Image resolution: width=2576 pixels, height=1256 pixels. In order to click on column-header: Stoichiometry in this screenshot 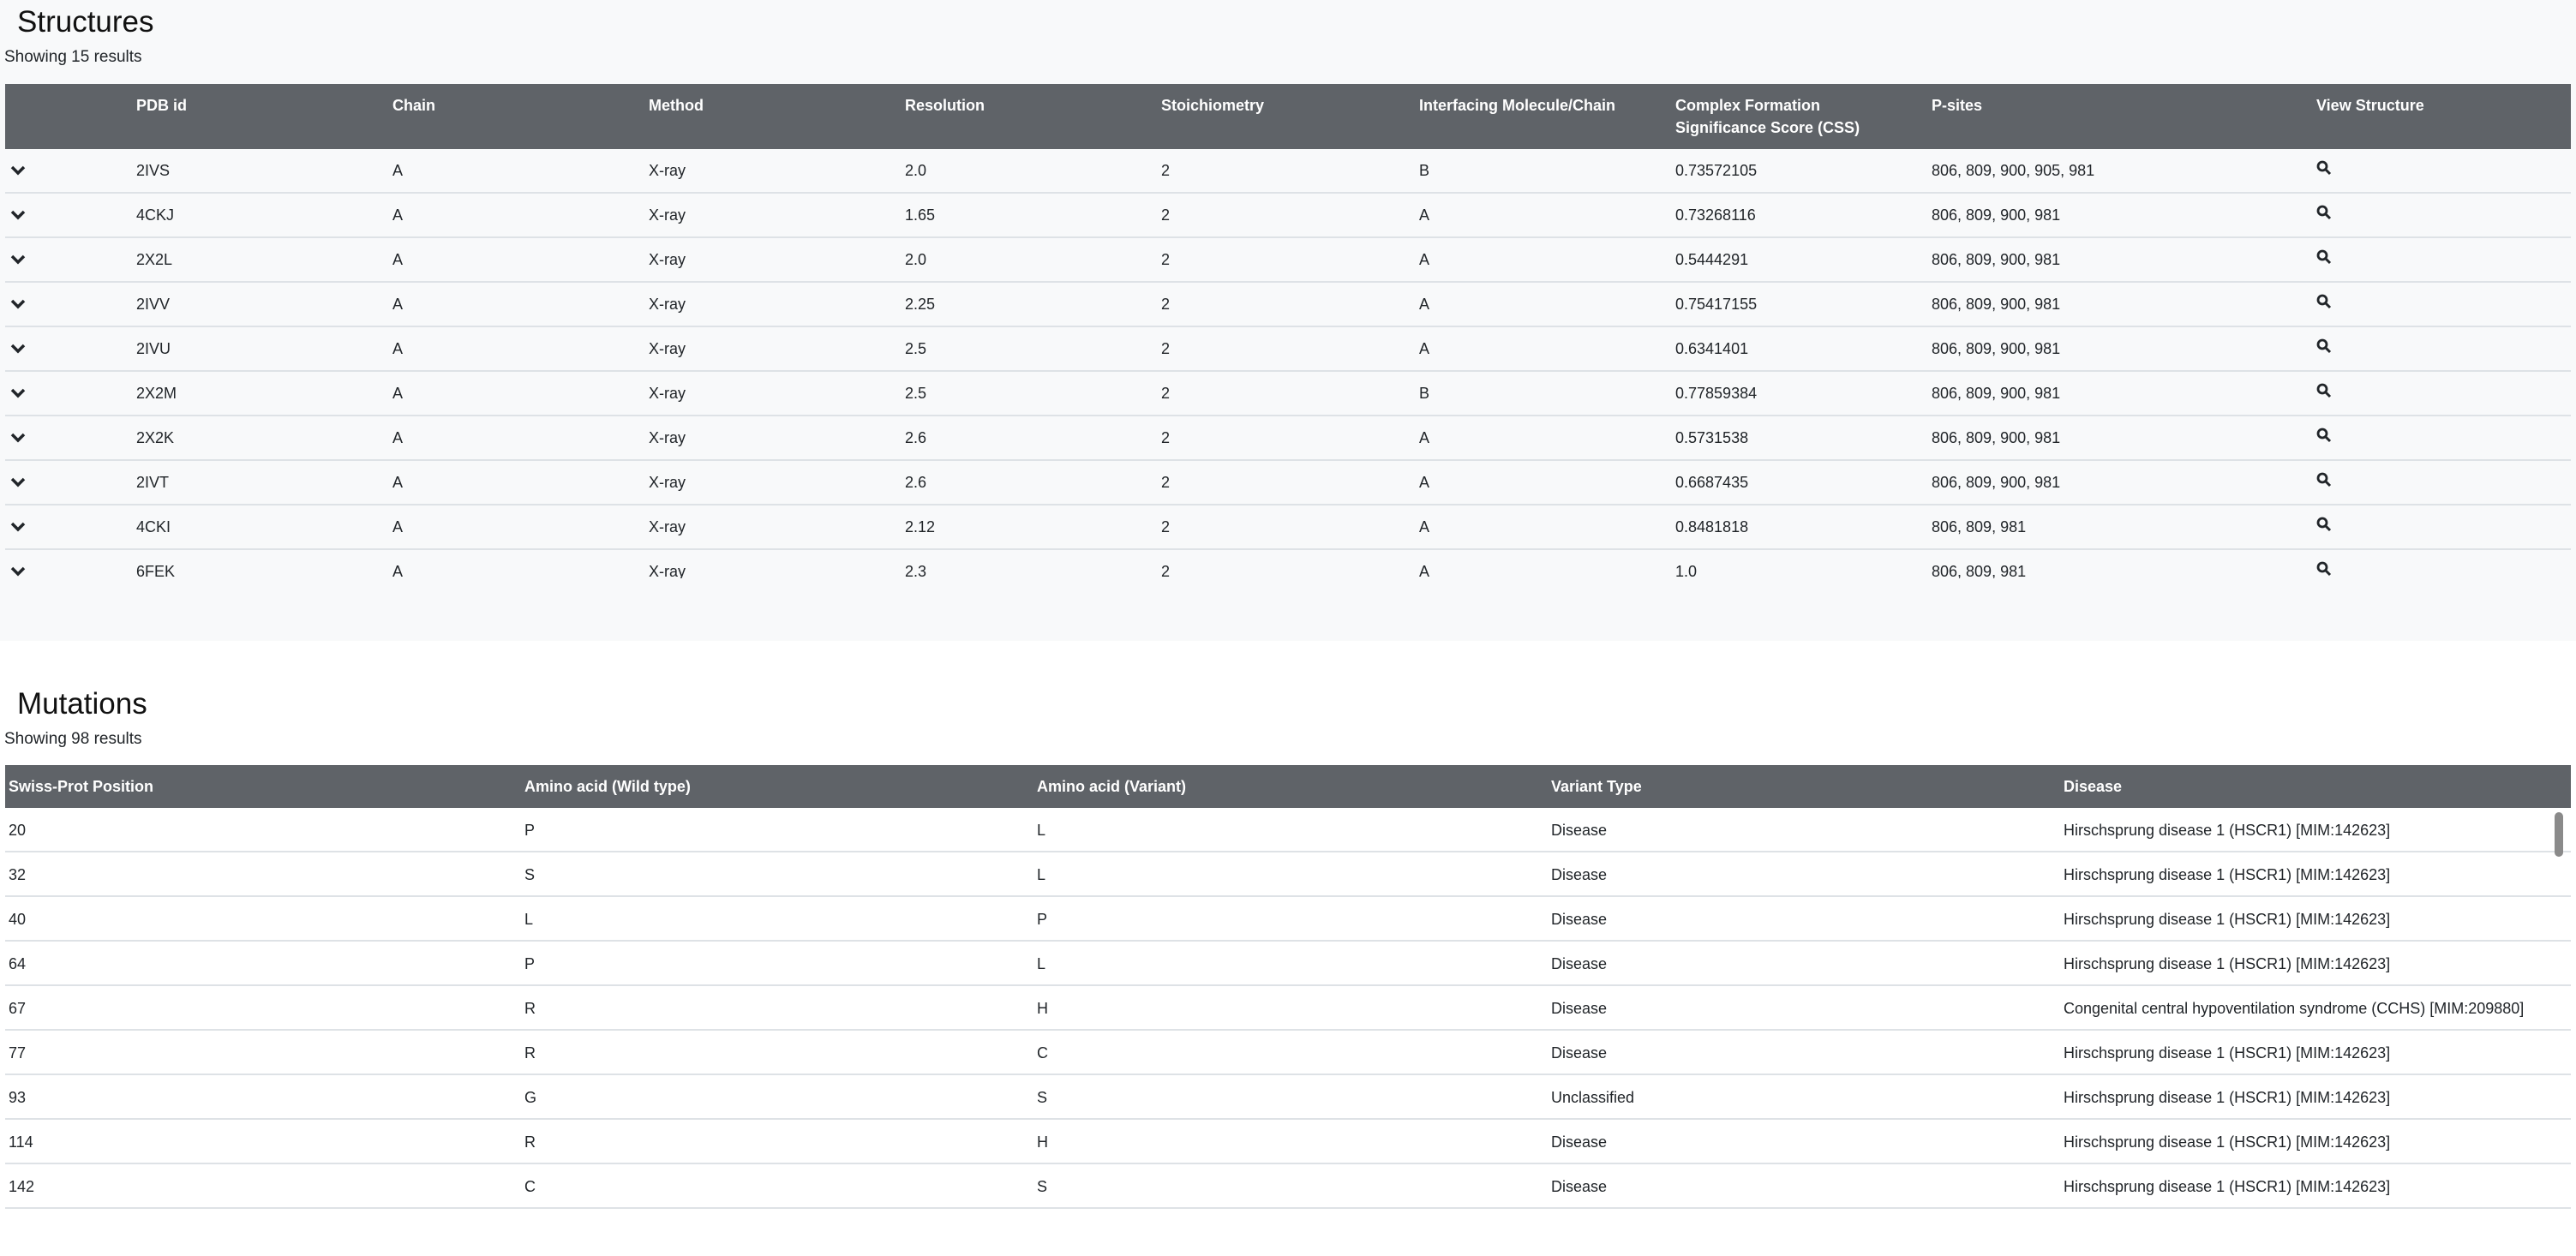, I will do `click(1290, 117)`.